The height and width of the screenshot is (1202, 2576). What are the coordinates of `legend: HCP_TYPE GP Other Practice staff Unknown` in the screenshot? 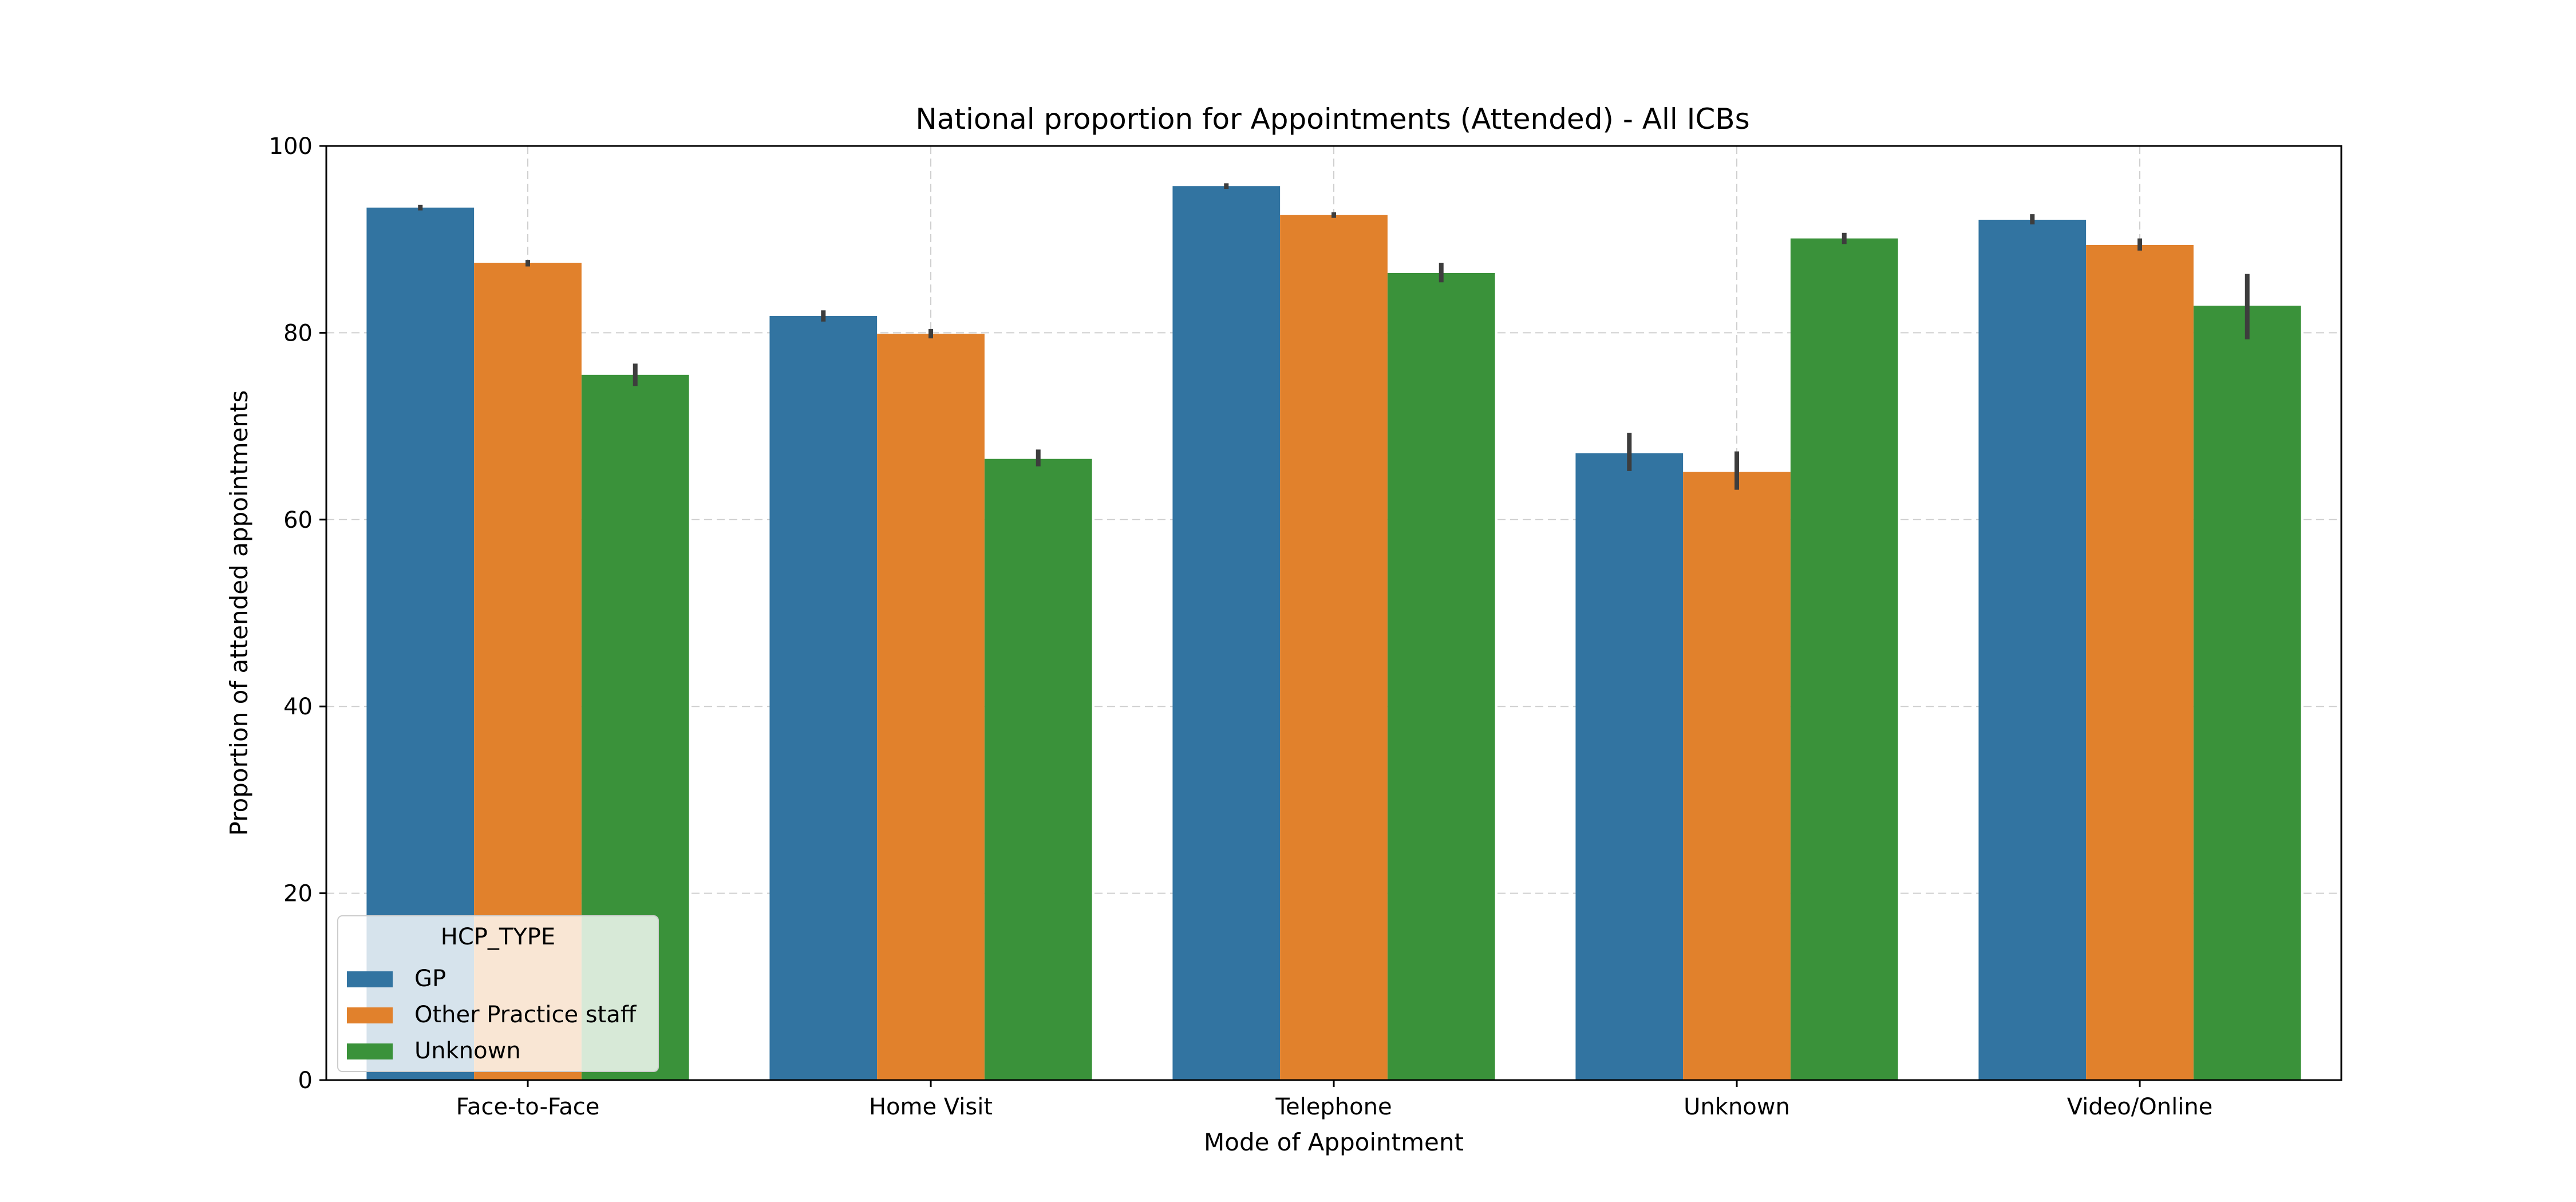 It's located at (498, 994).